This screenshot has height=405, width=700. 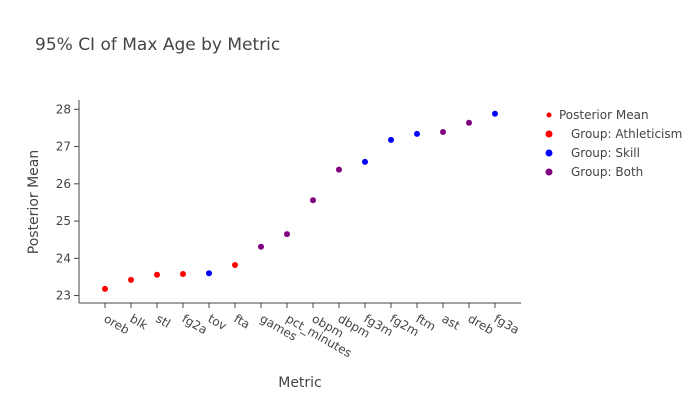 I want to click on data-point-dbpm, so click(x=339, y=169).